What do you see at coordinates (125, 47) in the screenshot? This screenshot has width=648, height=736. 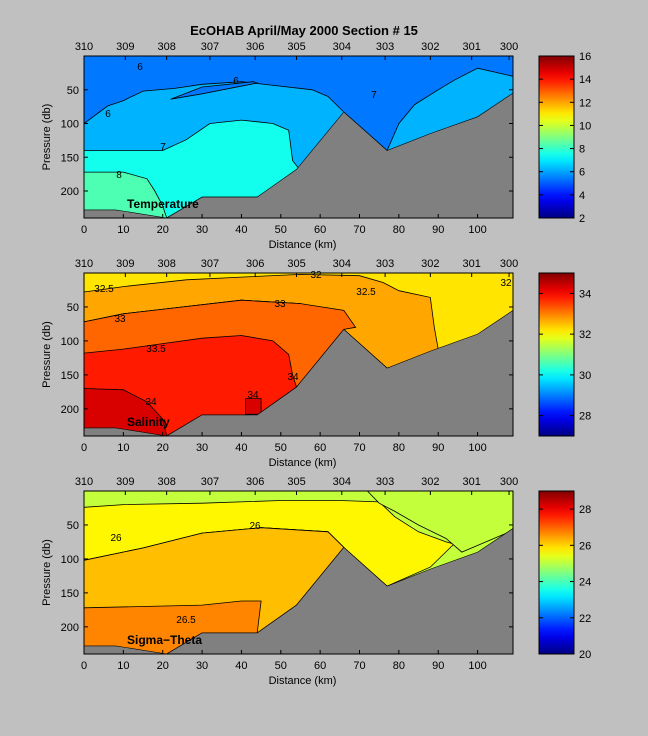 I see `station-label: 309` at bounding box center [125, 47].